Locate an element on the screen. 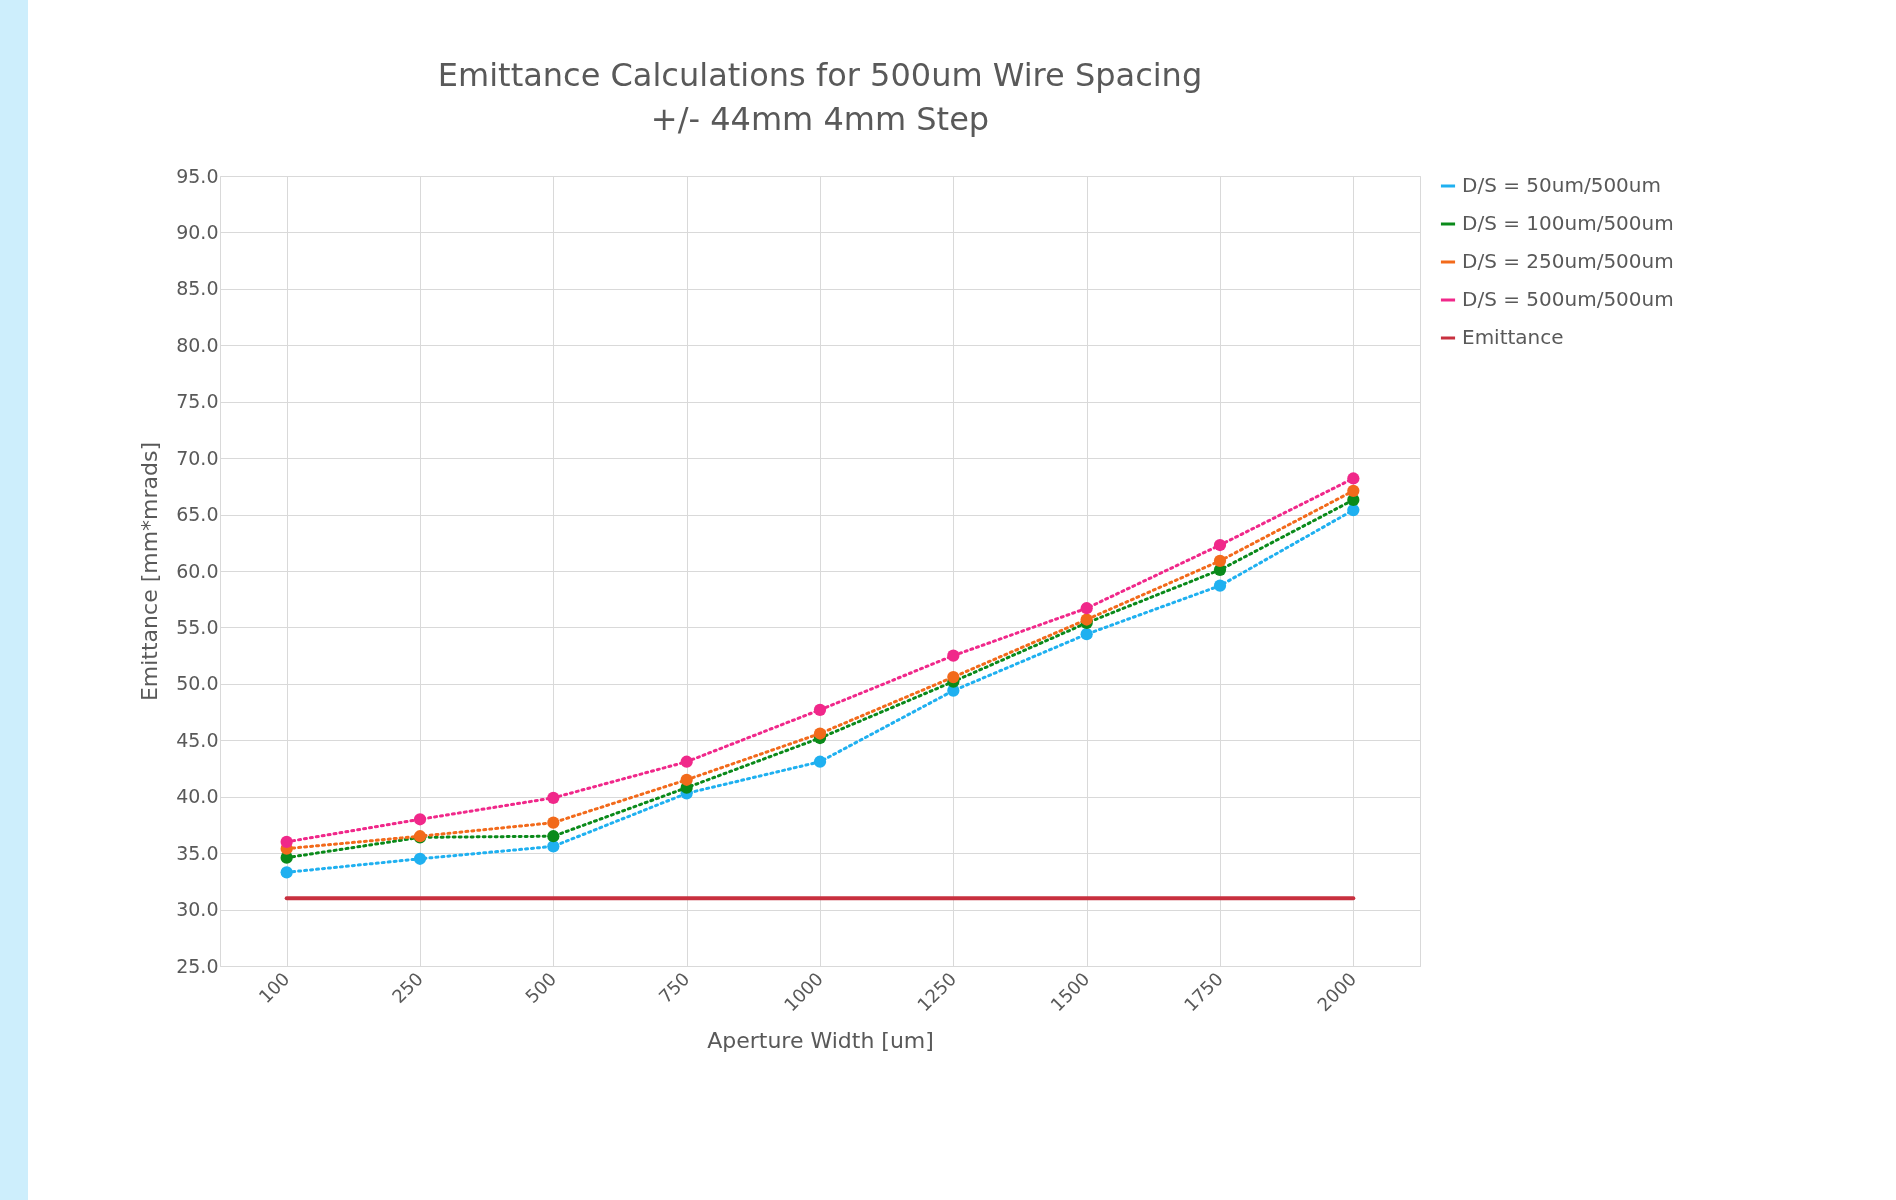  y-tick-label: 30.0 is located at coordinates (197, 909).